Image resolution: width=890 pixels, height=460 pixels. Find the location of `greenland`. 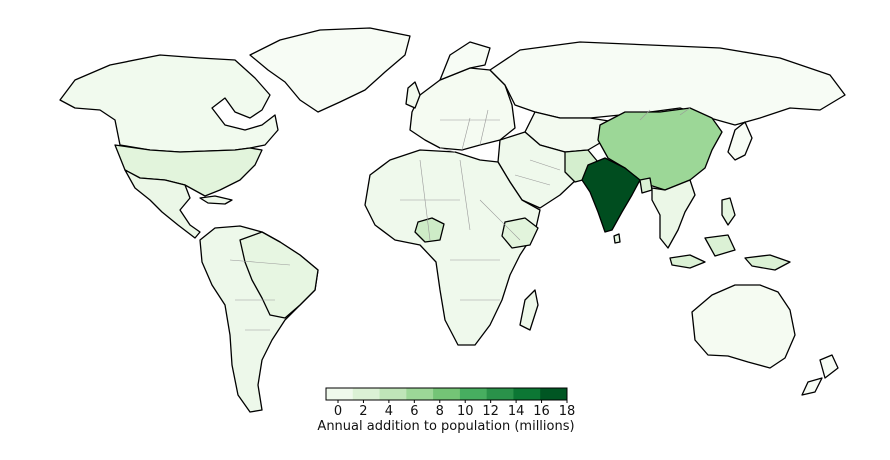

greenland is located at coordinates (330, 70).